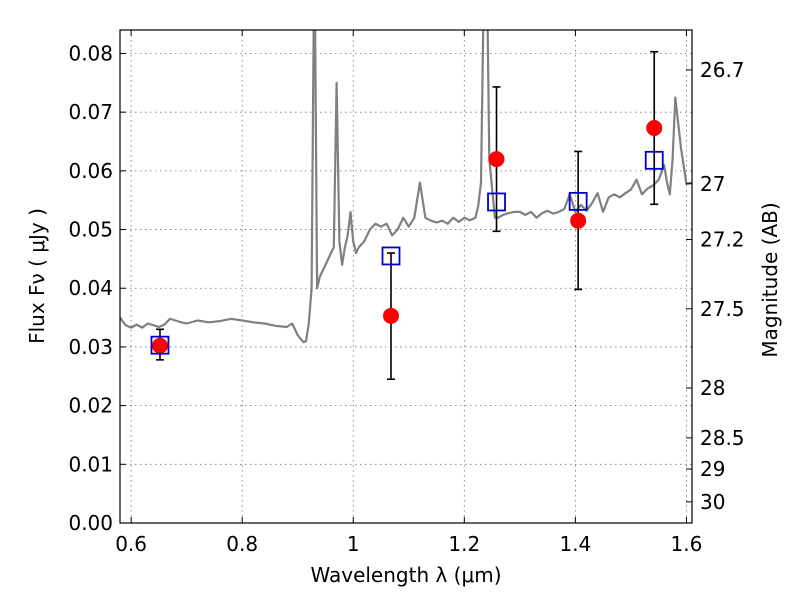 Image resolution: width=800 pixels, height=600 pixels. Describe the element at coordinates (722, 240) in the screenshot. I see `right-tick-label: 27.2` at that location.